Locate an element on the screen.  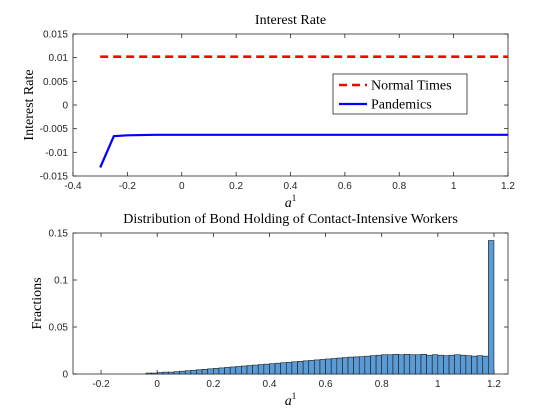
y-tick-label: 0.005 is located at coordinates (55, 82).